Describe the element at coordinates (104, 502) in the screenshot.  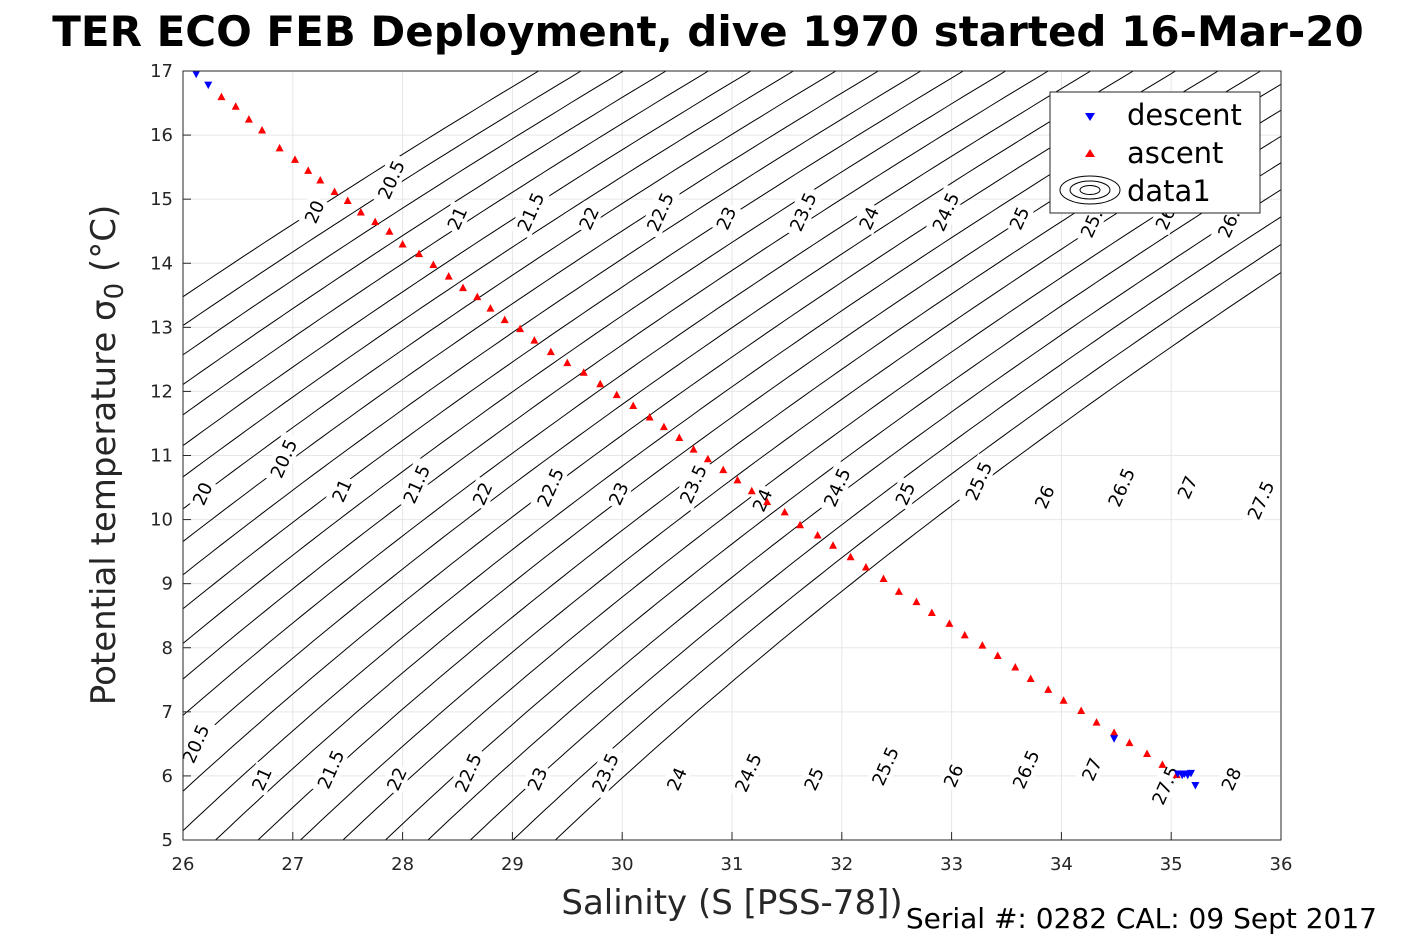
I see `y-axis-label-main: Potential temperature σ` at that location.